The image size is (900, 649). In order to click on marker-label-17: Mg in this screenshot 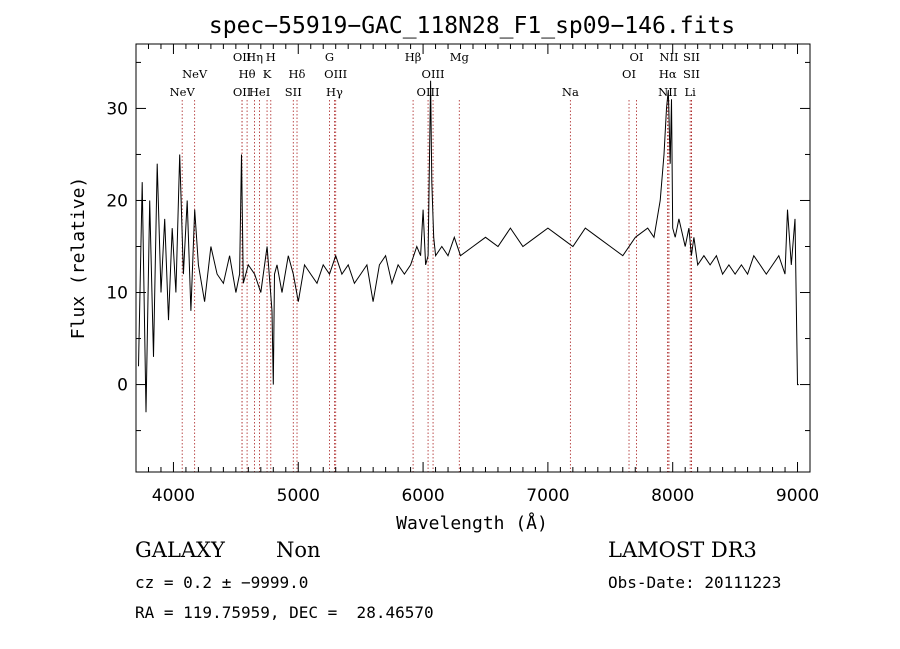, I will do `click(460, 57)`.